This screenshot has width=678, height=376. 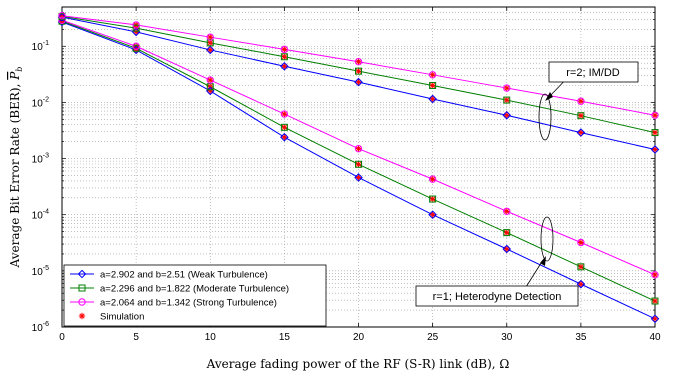 What do you see at coordinates (359, 337) in the screenshot?
I see `x-tick-label: 20` at bounding box center [359, 337].